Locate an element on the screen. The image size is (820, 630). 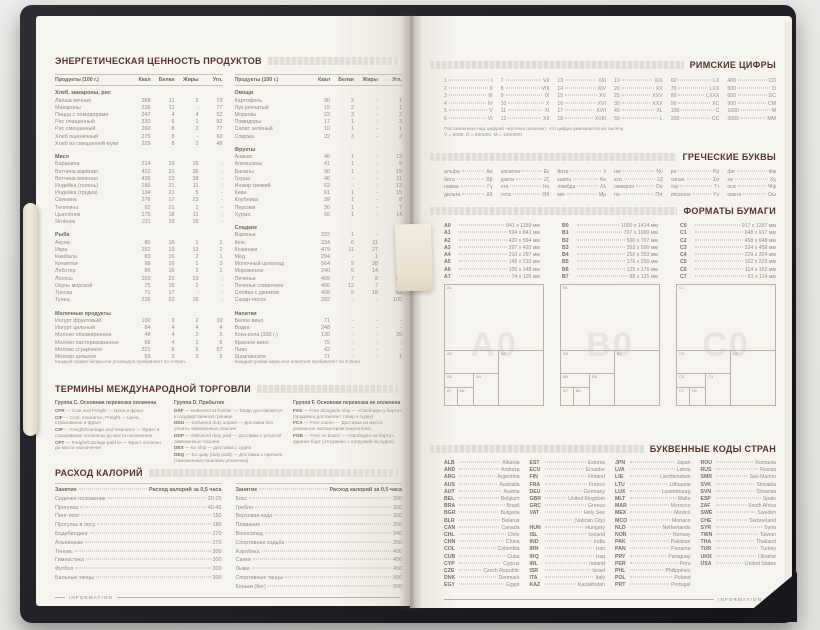
pair-row: 600 DC is located at coordinates (751, 97).